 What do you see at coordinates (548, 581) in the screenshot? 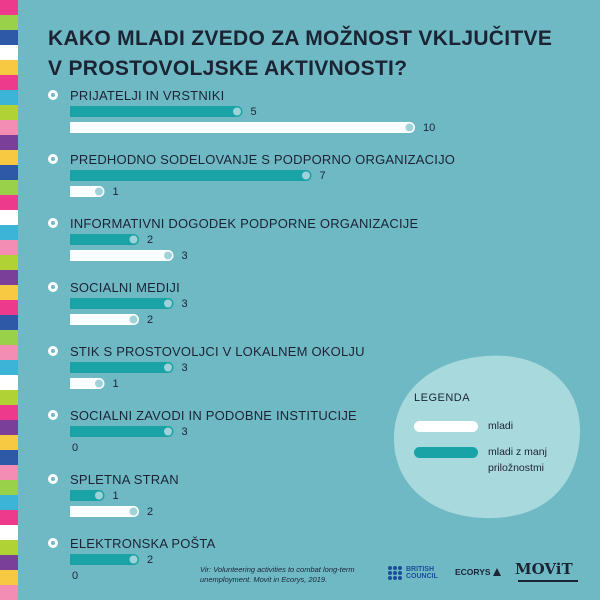
I see `movit-underline` at bounding box center [548, 581].